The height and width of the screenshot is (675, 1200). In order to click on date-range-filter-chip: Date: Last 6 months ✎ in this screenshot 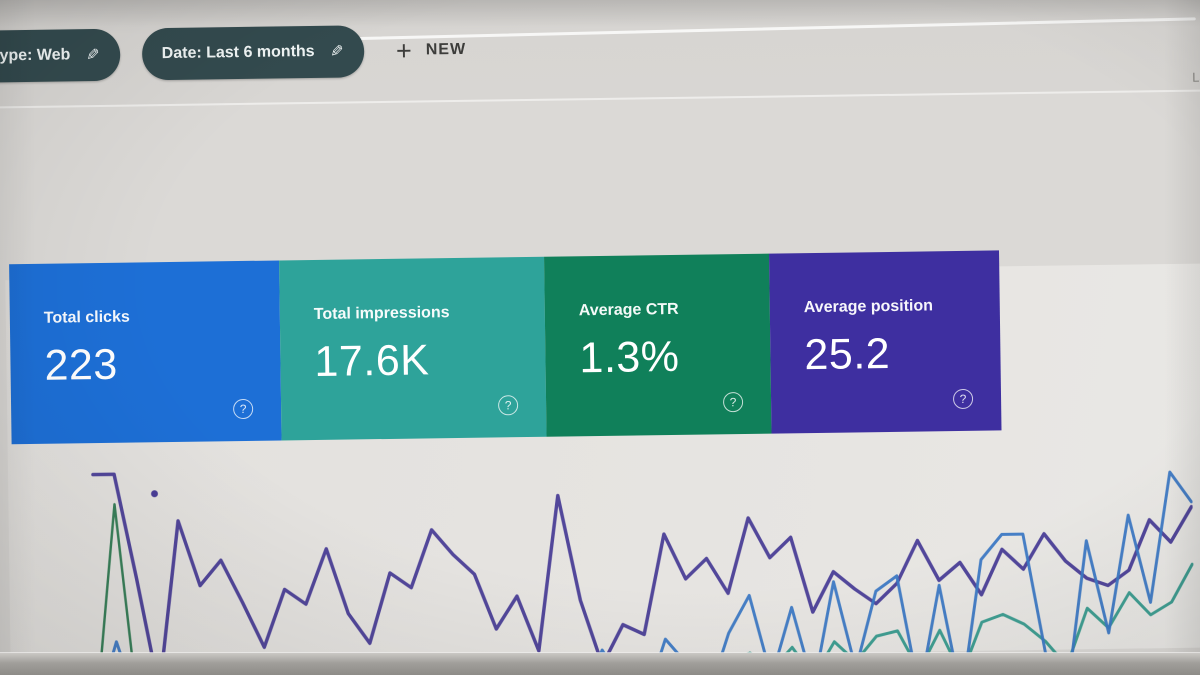, I will do `click(253, 53)`.